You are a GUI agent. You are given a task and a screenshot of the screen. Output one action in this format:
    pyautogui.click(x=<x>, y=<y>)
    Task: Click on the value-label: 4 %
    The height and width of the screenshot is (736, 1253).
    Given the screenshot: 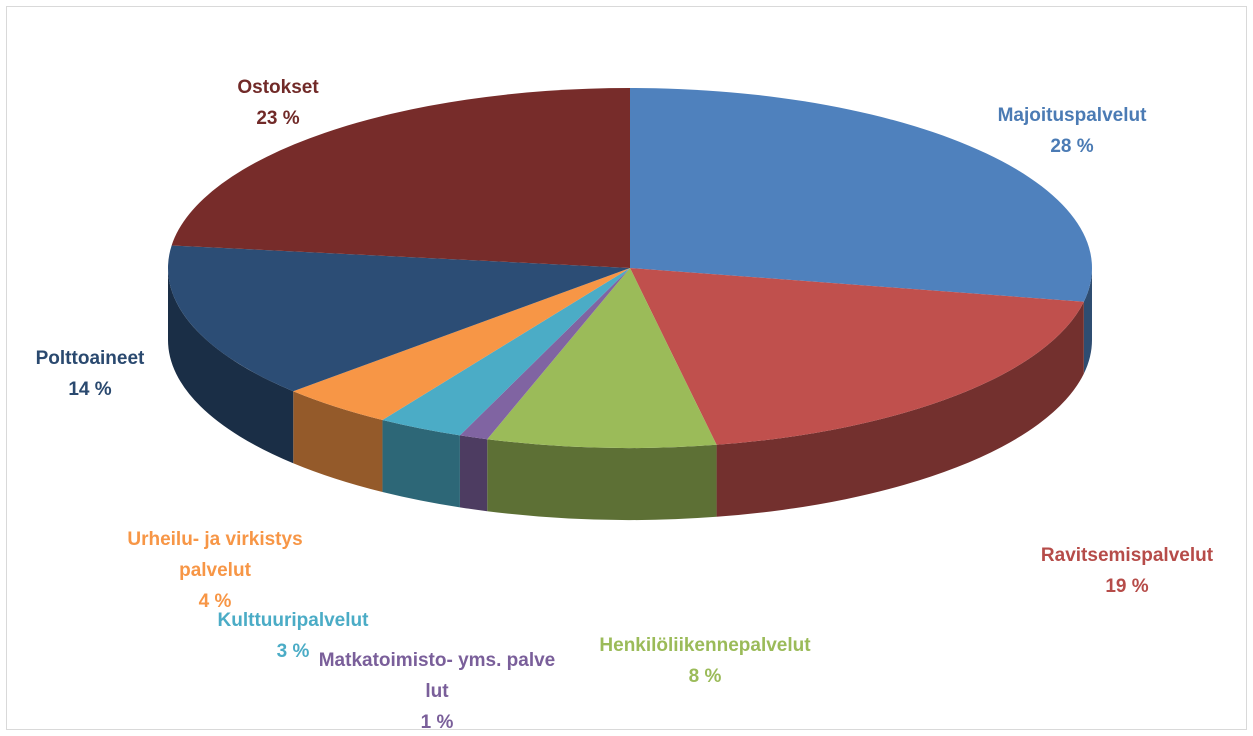 What is the action you would take?
    pyautogui.click(x=215, y=601)
    